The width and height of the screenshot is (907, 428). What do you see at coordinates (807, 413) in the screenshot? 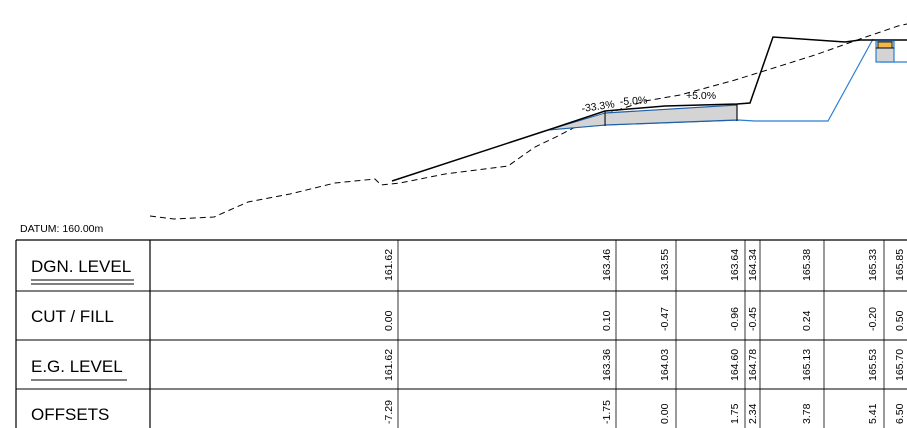
I see `cell-offset: 3.78` at bounding box center [807, 413].